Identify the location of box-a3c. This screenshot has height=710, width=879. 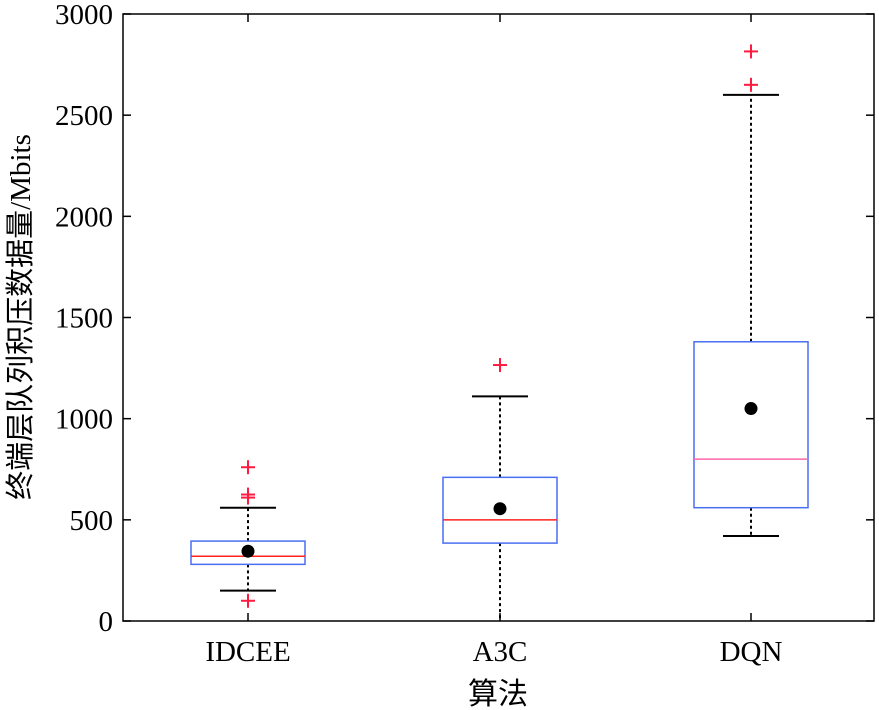
(500, 489).